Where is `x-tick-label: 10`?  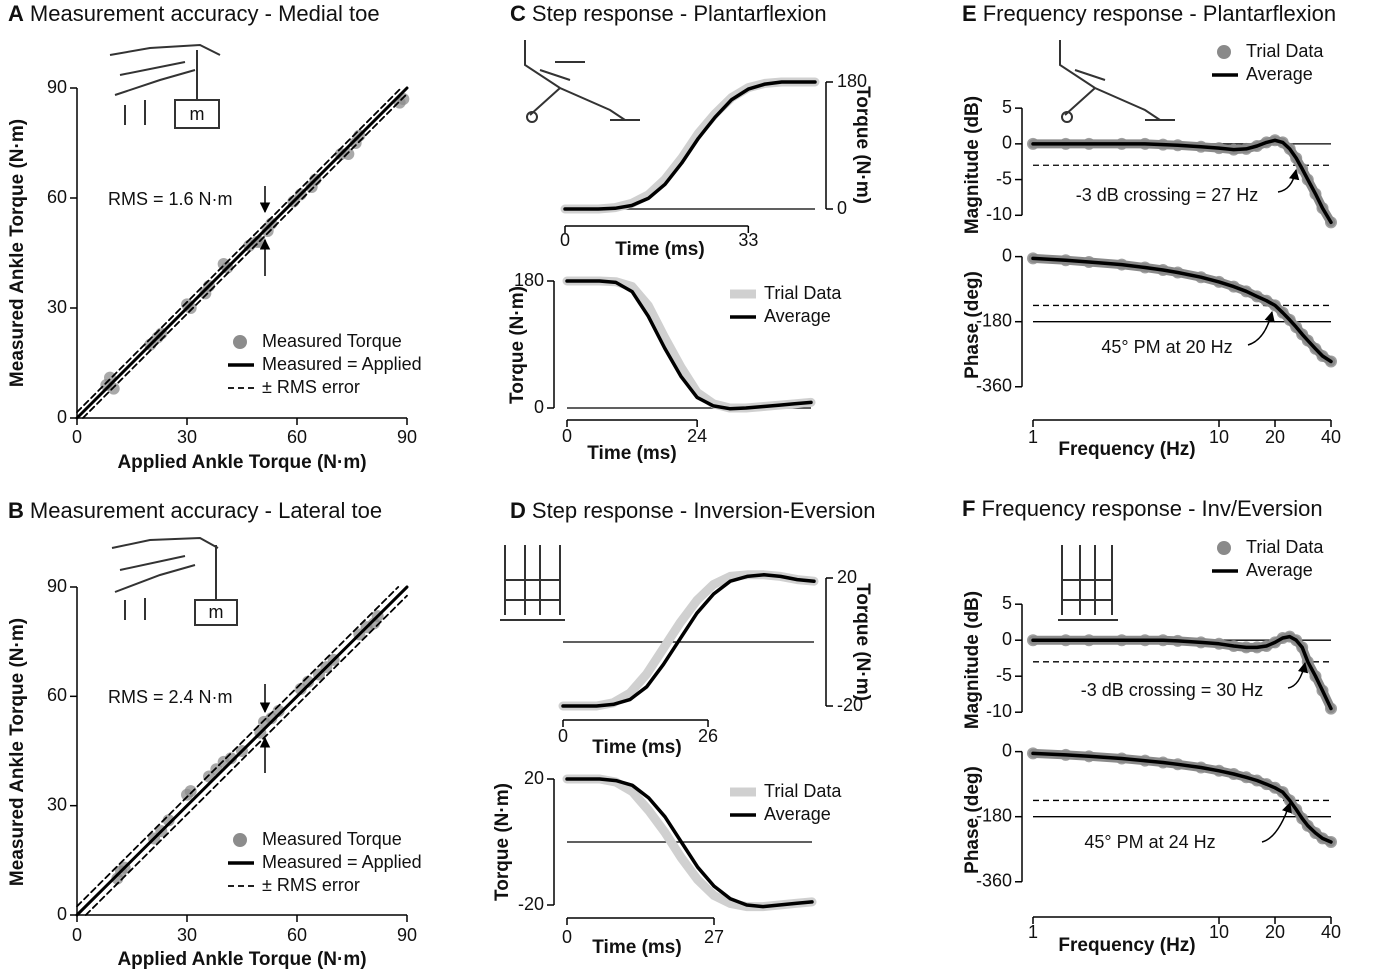 x-tick-label: 10 is located at coordinates (1219, 932).